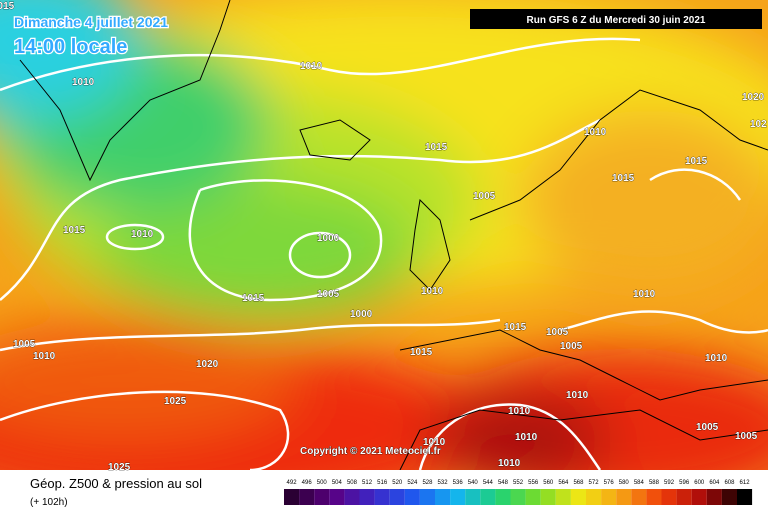 This screenshot has height=512, width=768. What do you see at coordinates (427, 483) in the screenshot?
I see `scale-label: 528` at bounding box center [427, 483].